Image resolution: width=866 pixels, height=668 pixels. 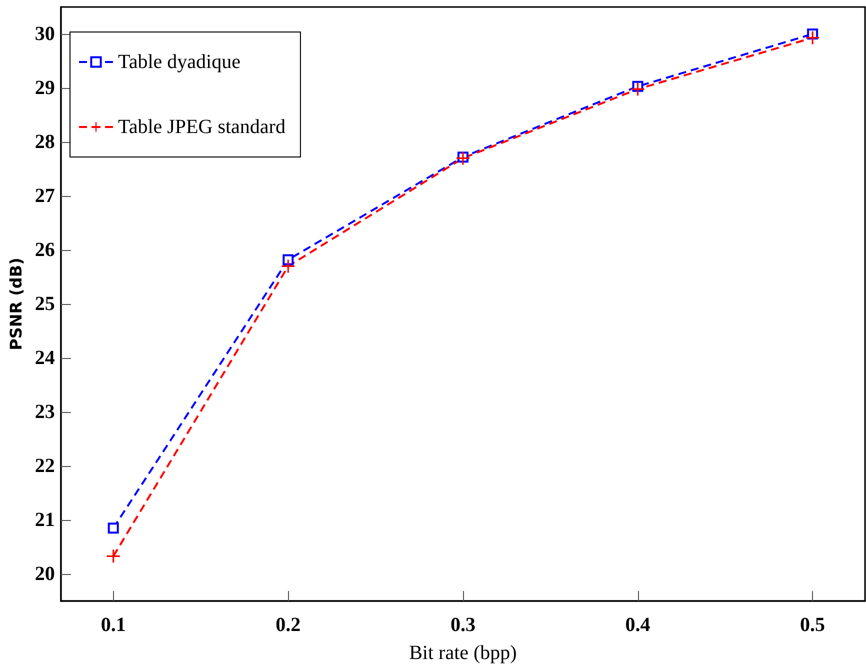 What do you see at coordinates (44, 88) in the screenshot?
I see `y-tick-label: 29` at bounding box center [44, 88].